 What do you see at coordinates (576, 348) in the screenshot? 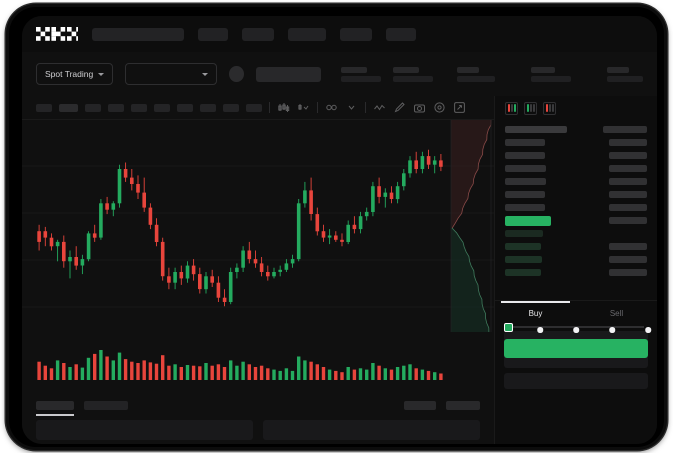
I see `place-order-button` at bounding box center [576, 348].